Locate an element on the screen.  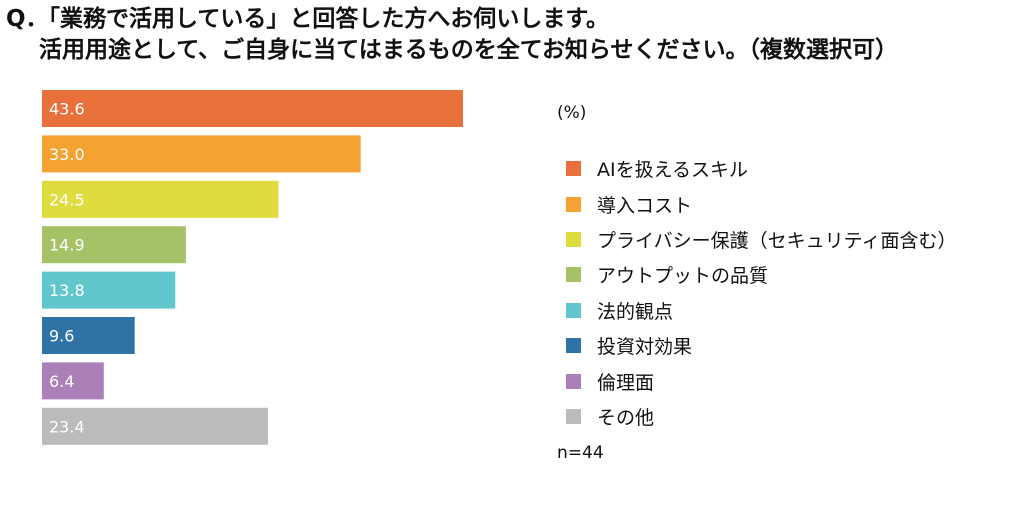
legend-label-3: プライバシー保護（セキュリティ面含む） is located at coordinates (777, 240).